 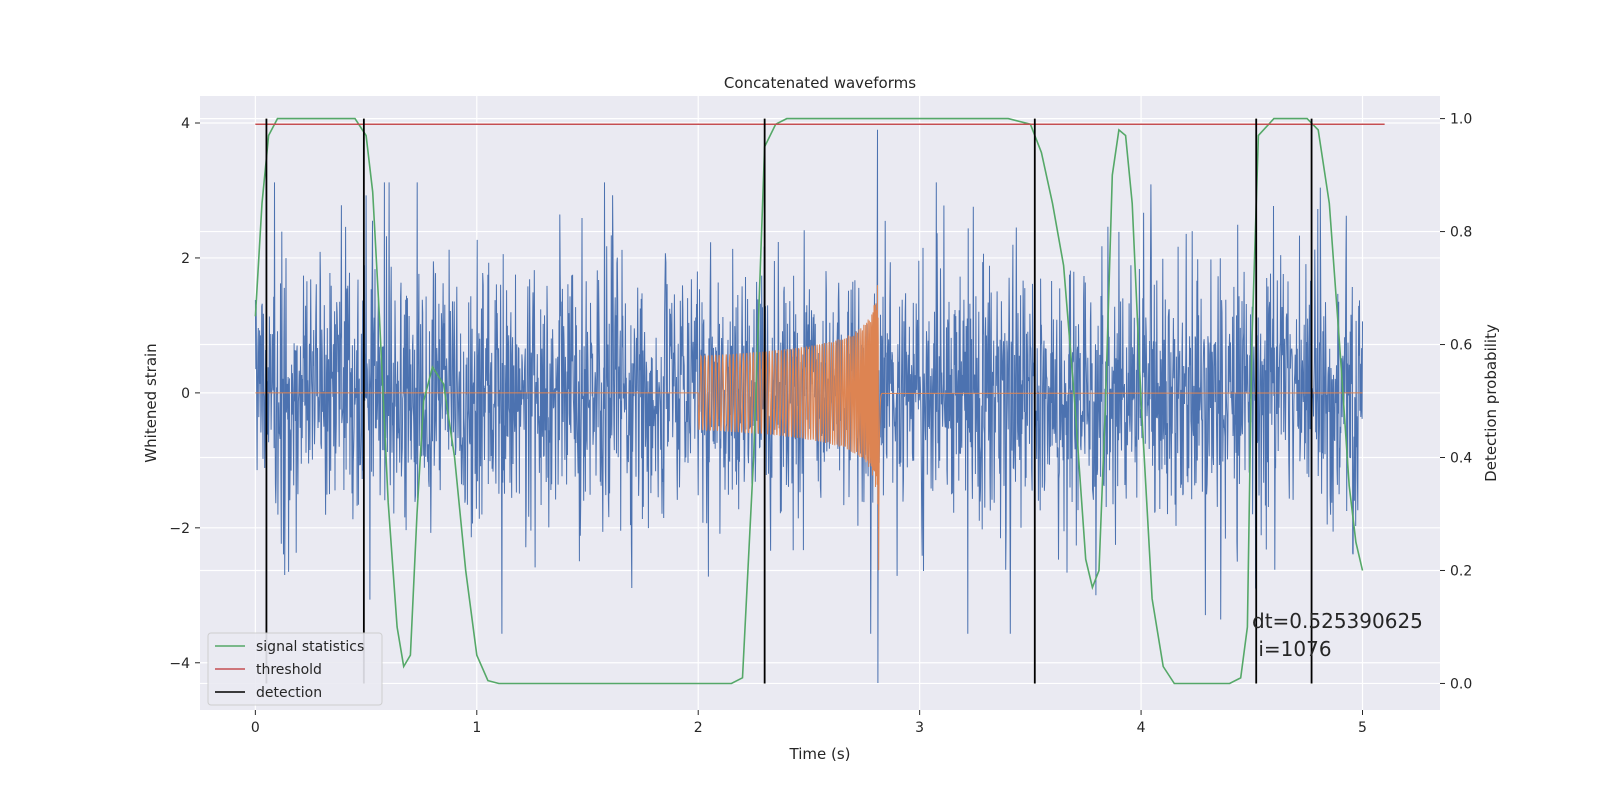 I want to click on annotation-dt: dt=0.525390625, so click(x=1337, y=621).